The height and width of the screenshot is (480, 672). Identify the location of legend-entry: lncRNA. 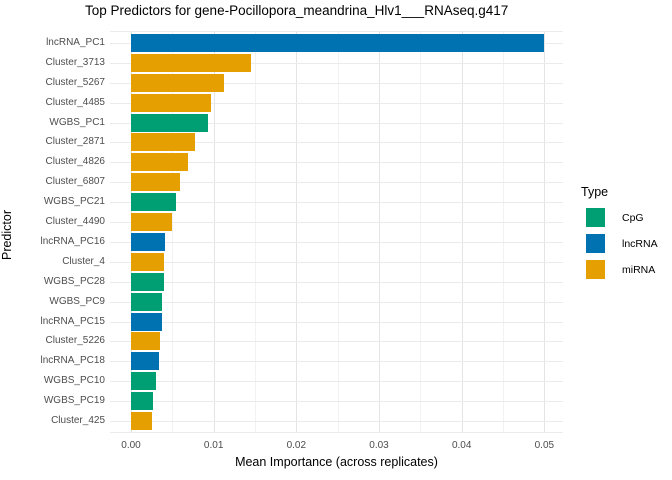
(622, 243).